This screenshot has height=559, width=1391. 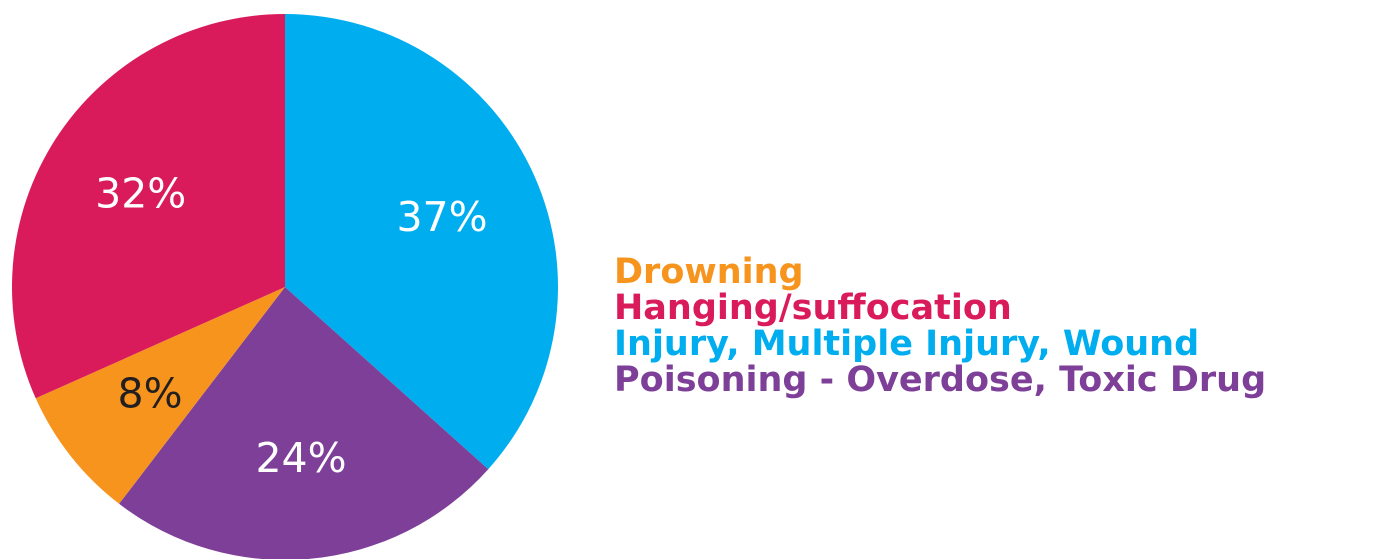 I want to click on pie-slice-poisoning-overdose-toxic-drug, so click(x=304, y=423).